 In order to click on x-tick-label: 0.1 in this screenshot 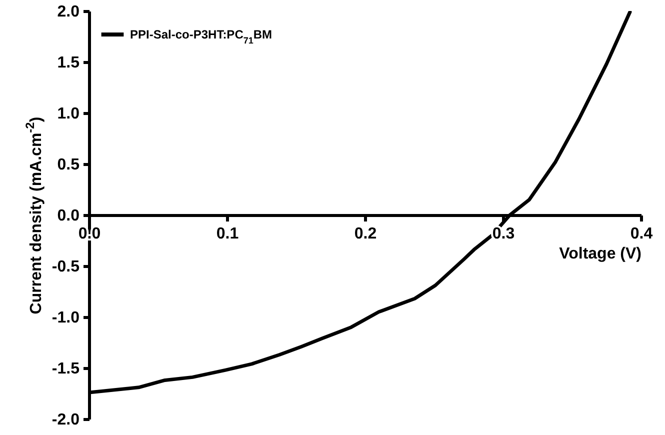, I will do `click(227, 234)`.